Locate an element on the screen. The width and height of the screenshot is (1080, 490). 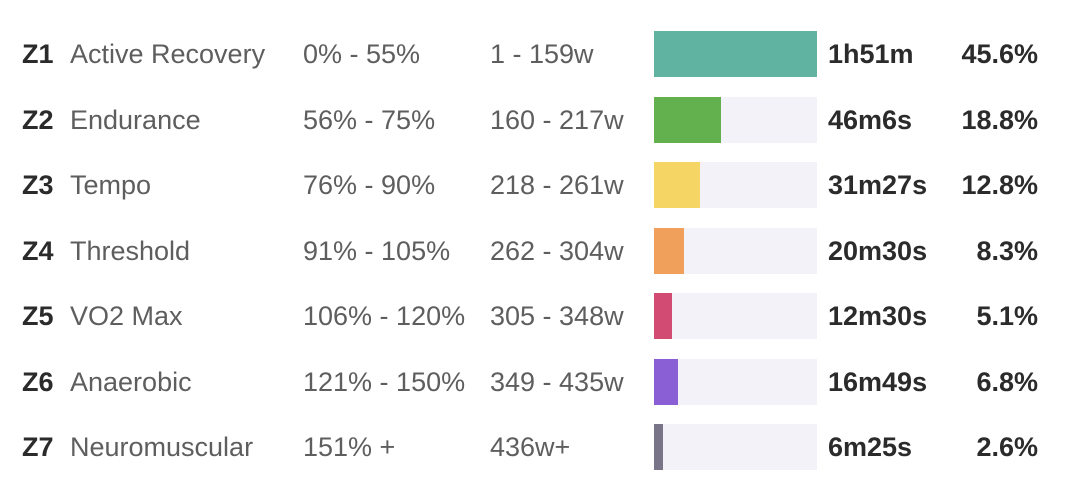
zone-percent-range: 76% - 90% is located at coordinates (369, 185).